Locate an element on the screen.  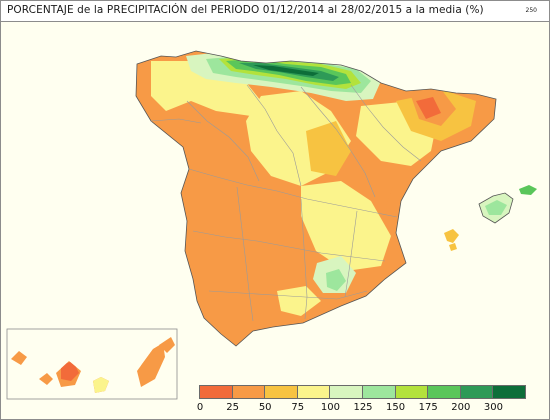
map-code: 250 is located at coordinates (531, 10).